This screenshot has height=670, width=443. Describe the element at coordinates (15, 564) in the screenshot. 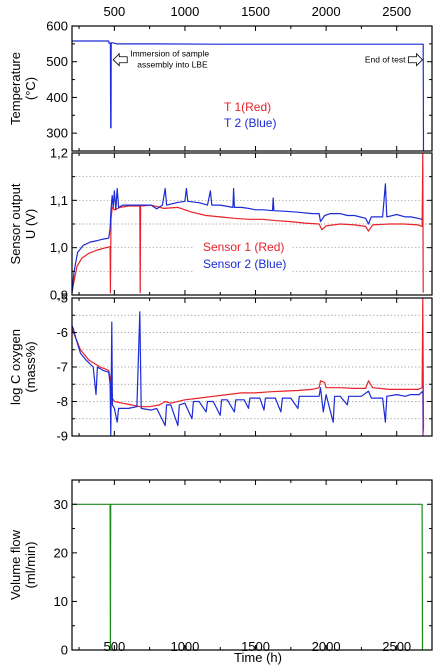

I see `y-axis-label-line: Volume flow` at that location.